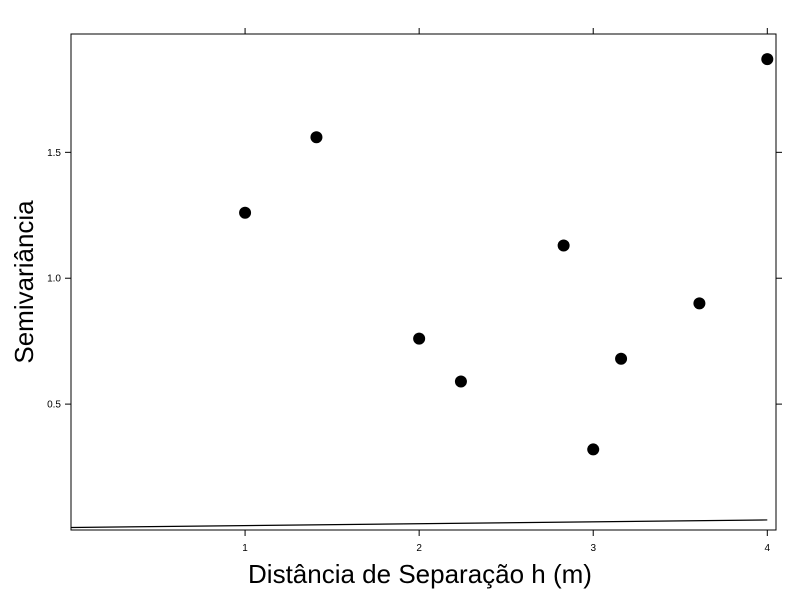 The height and width of the screenshot is (600, 800). I want to click on y-tick-label: 1.0, so click(54, 279).